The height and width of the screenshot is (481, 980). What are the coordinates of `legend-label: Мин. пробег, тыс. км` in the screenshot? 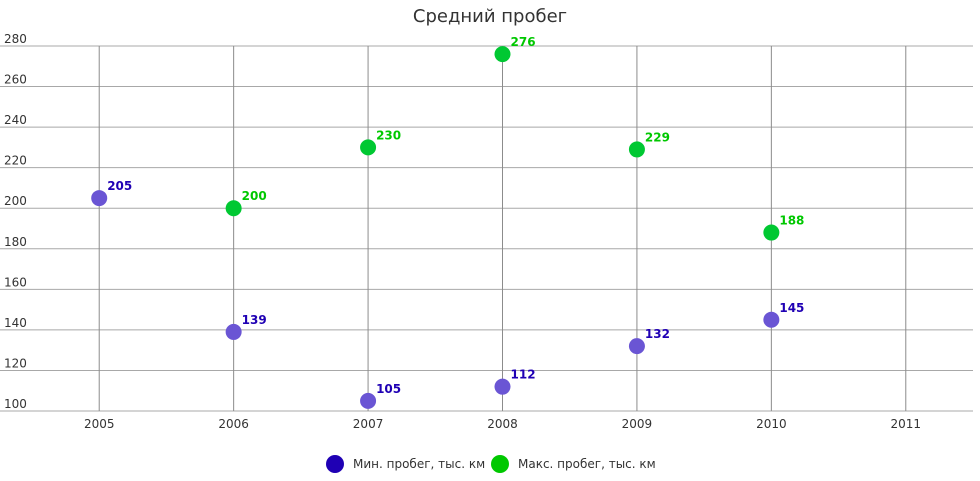 It's located at (419, 464).